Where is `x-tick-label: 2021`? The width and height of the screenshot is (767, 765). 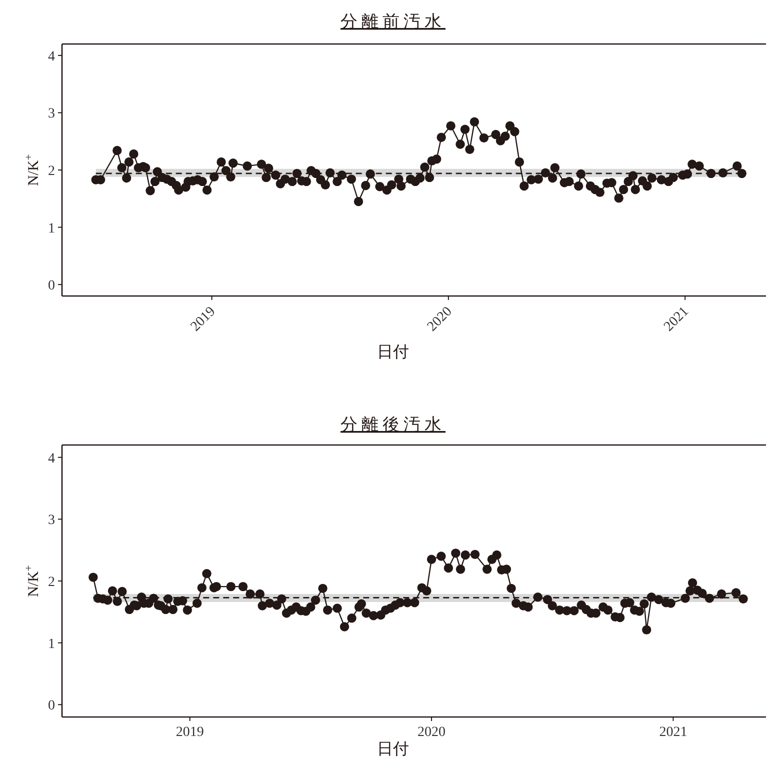 x-tick-label: 2021 is located at coordinates (673, 732).